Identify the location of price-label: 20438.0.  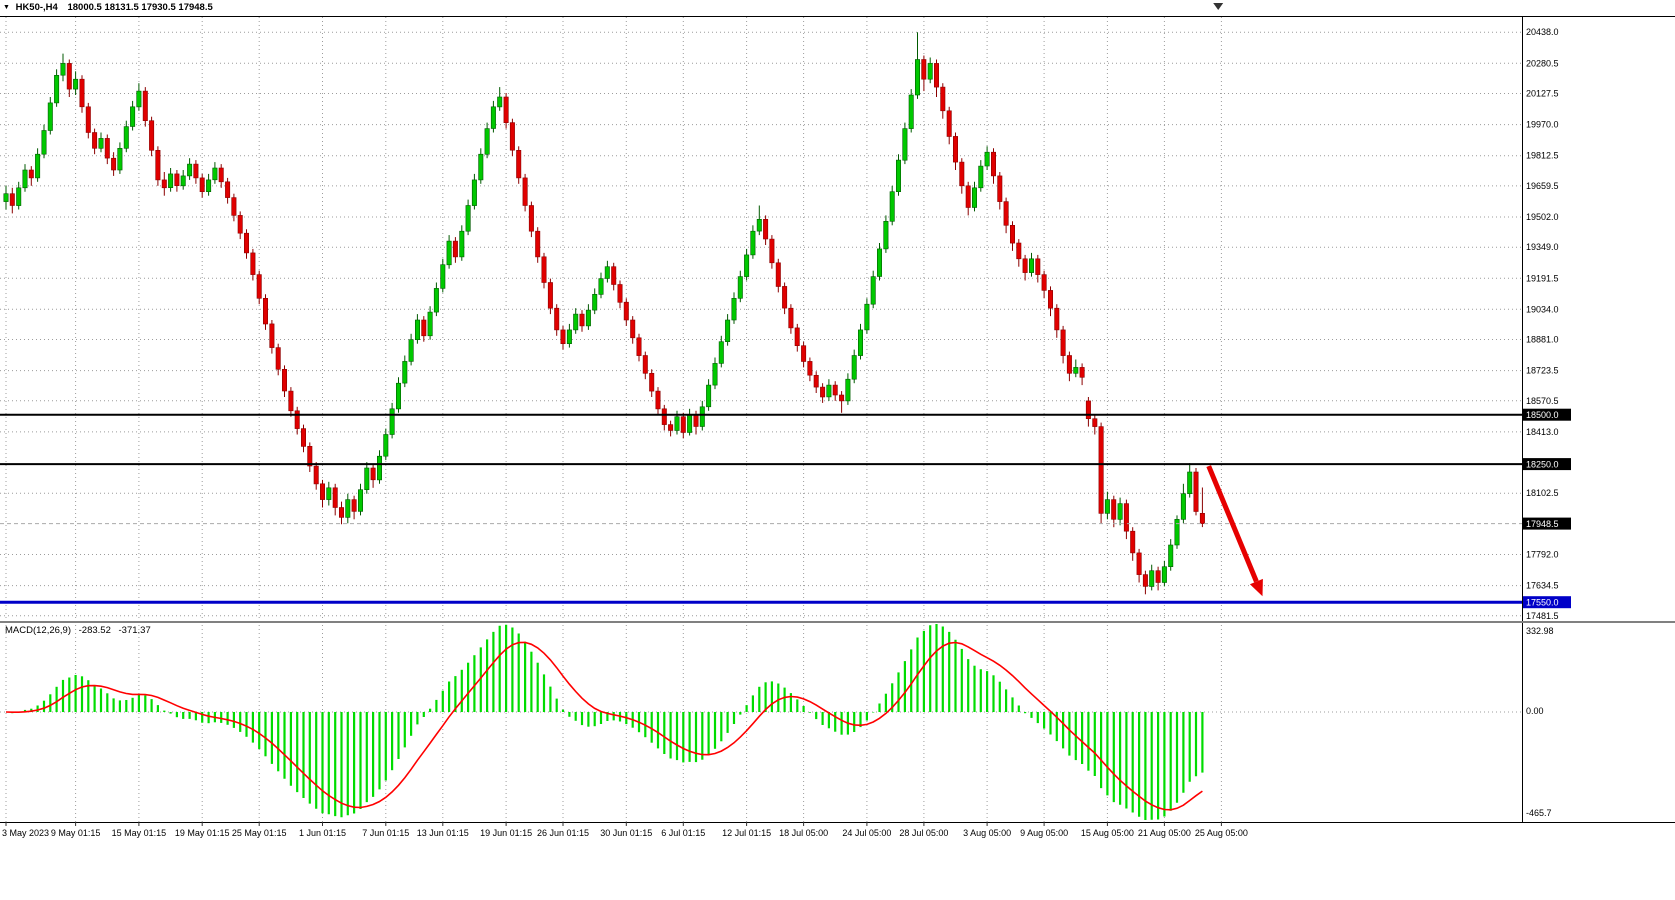
(1542, 32).